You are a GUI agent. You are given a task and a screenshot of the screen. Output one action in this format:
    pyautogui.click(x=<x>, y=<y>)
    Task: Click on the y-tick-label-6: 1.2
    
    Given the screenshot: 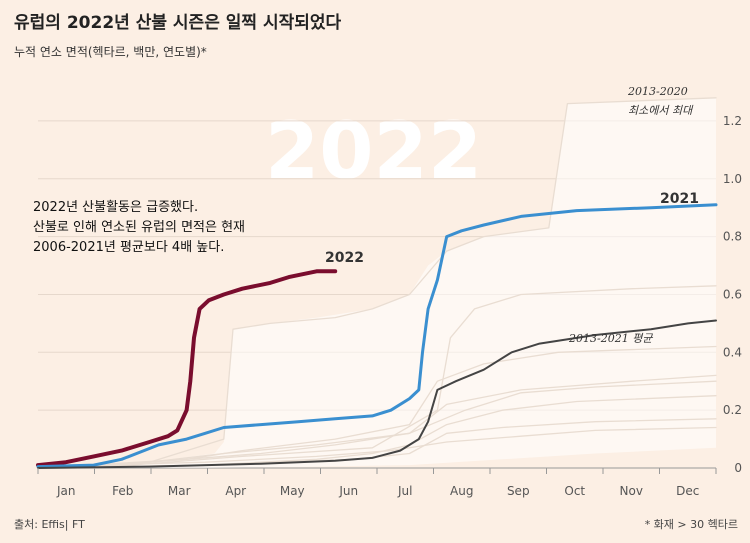 What is the action you would take?
    pyautogui.click(x=732, y=121)
    